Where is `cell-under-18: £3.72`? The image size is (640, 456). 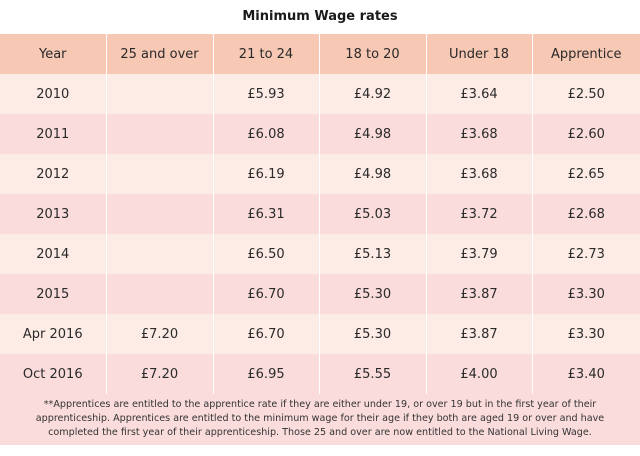 cell-under-18: £3.72 is located at coordinates (479, 214).